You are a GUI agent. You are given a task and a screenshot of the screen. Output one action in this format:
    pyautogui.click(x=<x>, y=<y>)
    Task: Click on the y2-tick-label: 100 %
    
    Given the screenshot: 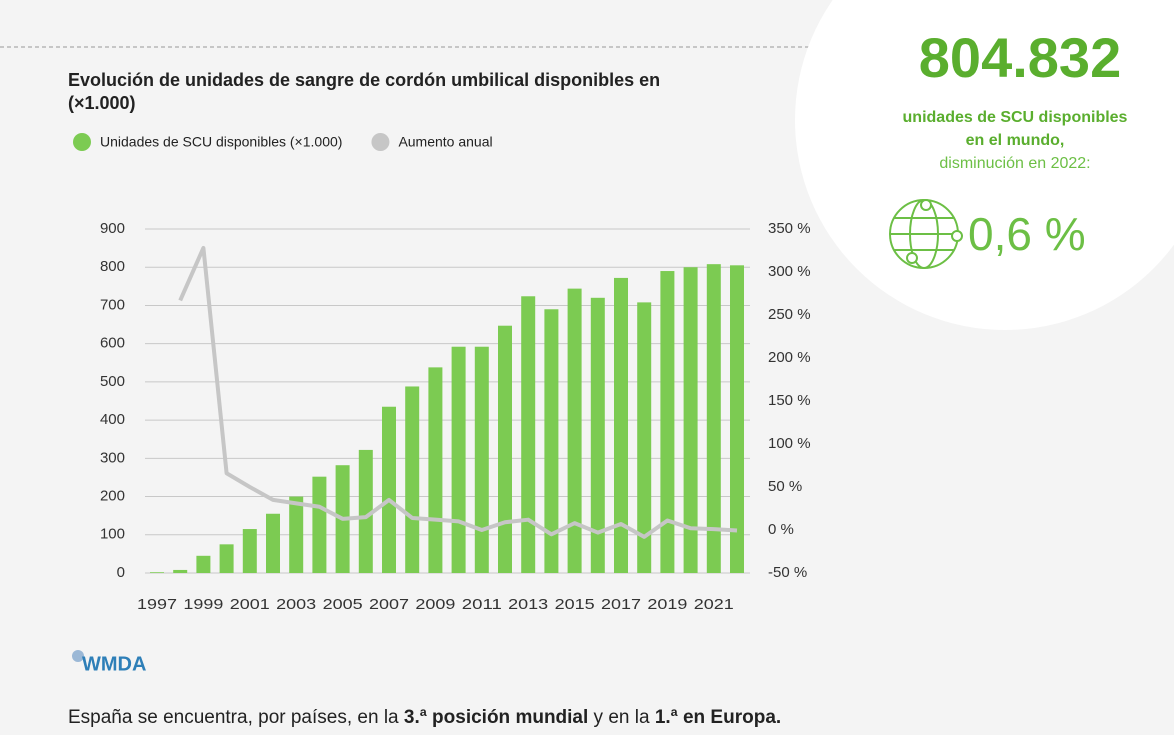 What is the action you would take?
    pyautogui.click(x=789, y=443)
    